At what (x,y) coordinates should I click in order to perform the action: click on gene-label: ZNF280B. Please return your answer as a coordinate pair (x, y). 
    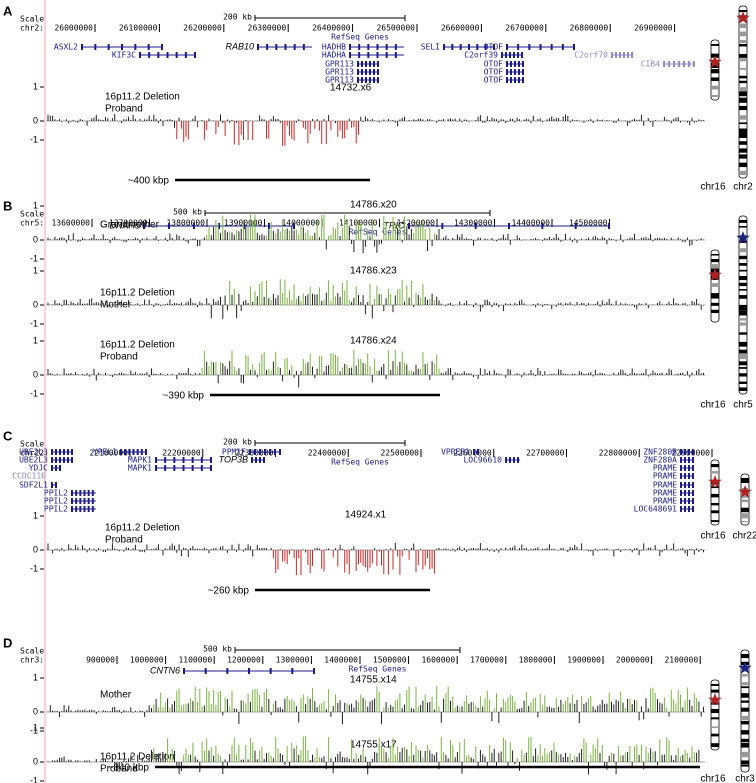
    Looking at the image, I should click on (660, 452).